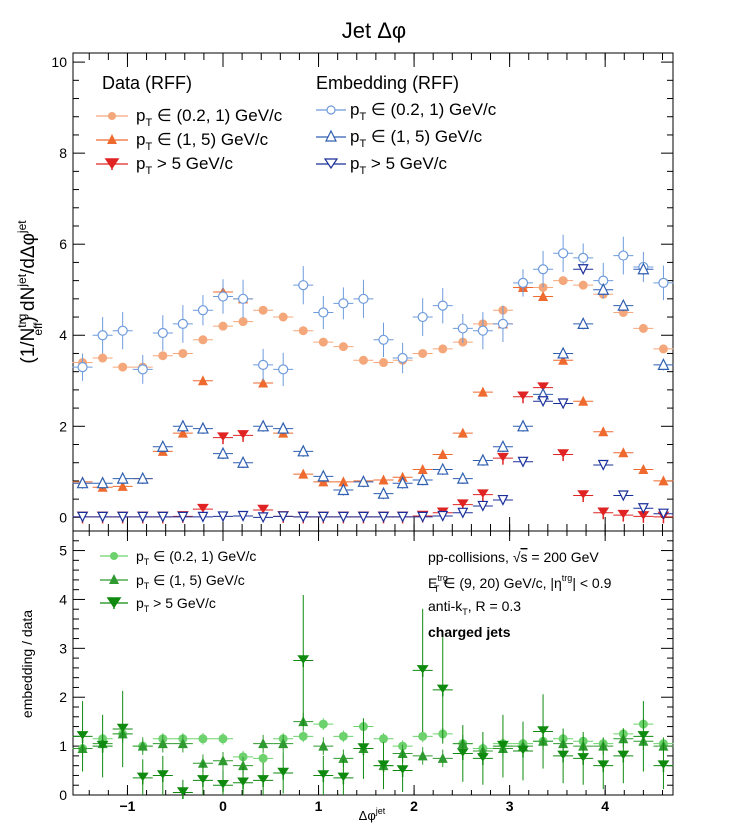  Describe the element at coordinates (63, 153) in the screenshot. I see `top-y-tick-label: 8` at that location.